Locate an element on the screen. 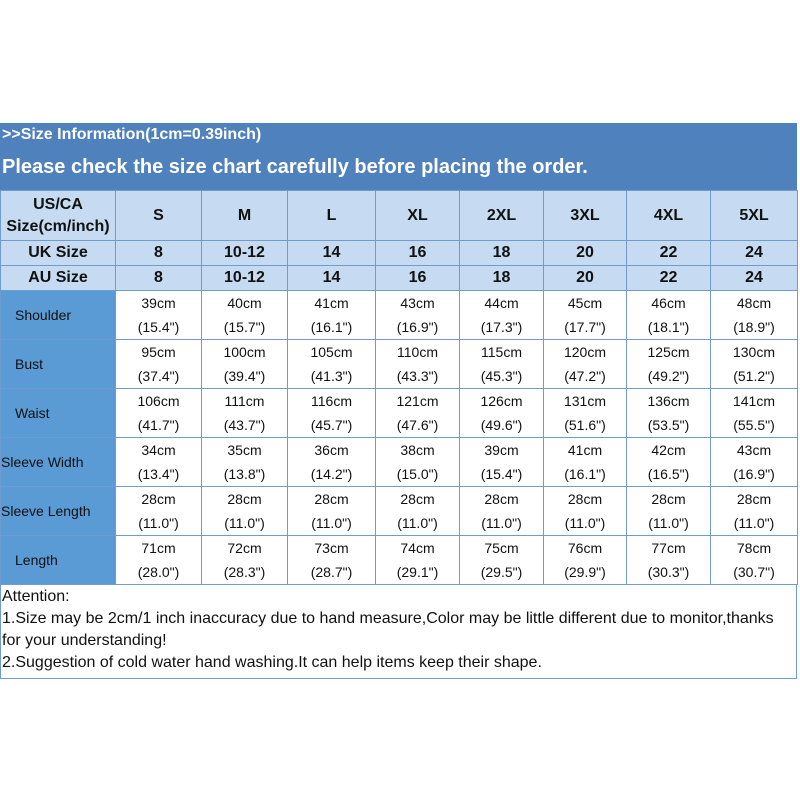 This screenshot has width=800, height=800. notes-title: Attention: is located at coordinates (36, 596).